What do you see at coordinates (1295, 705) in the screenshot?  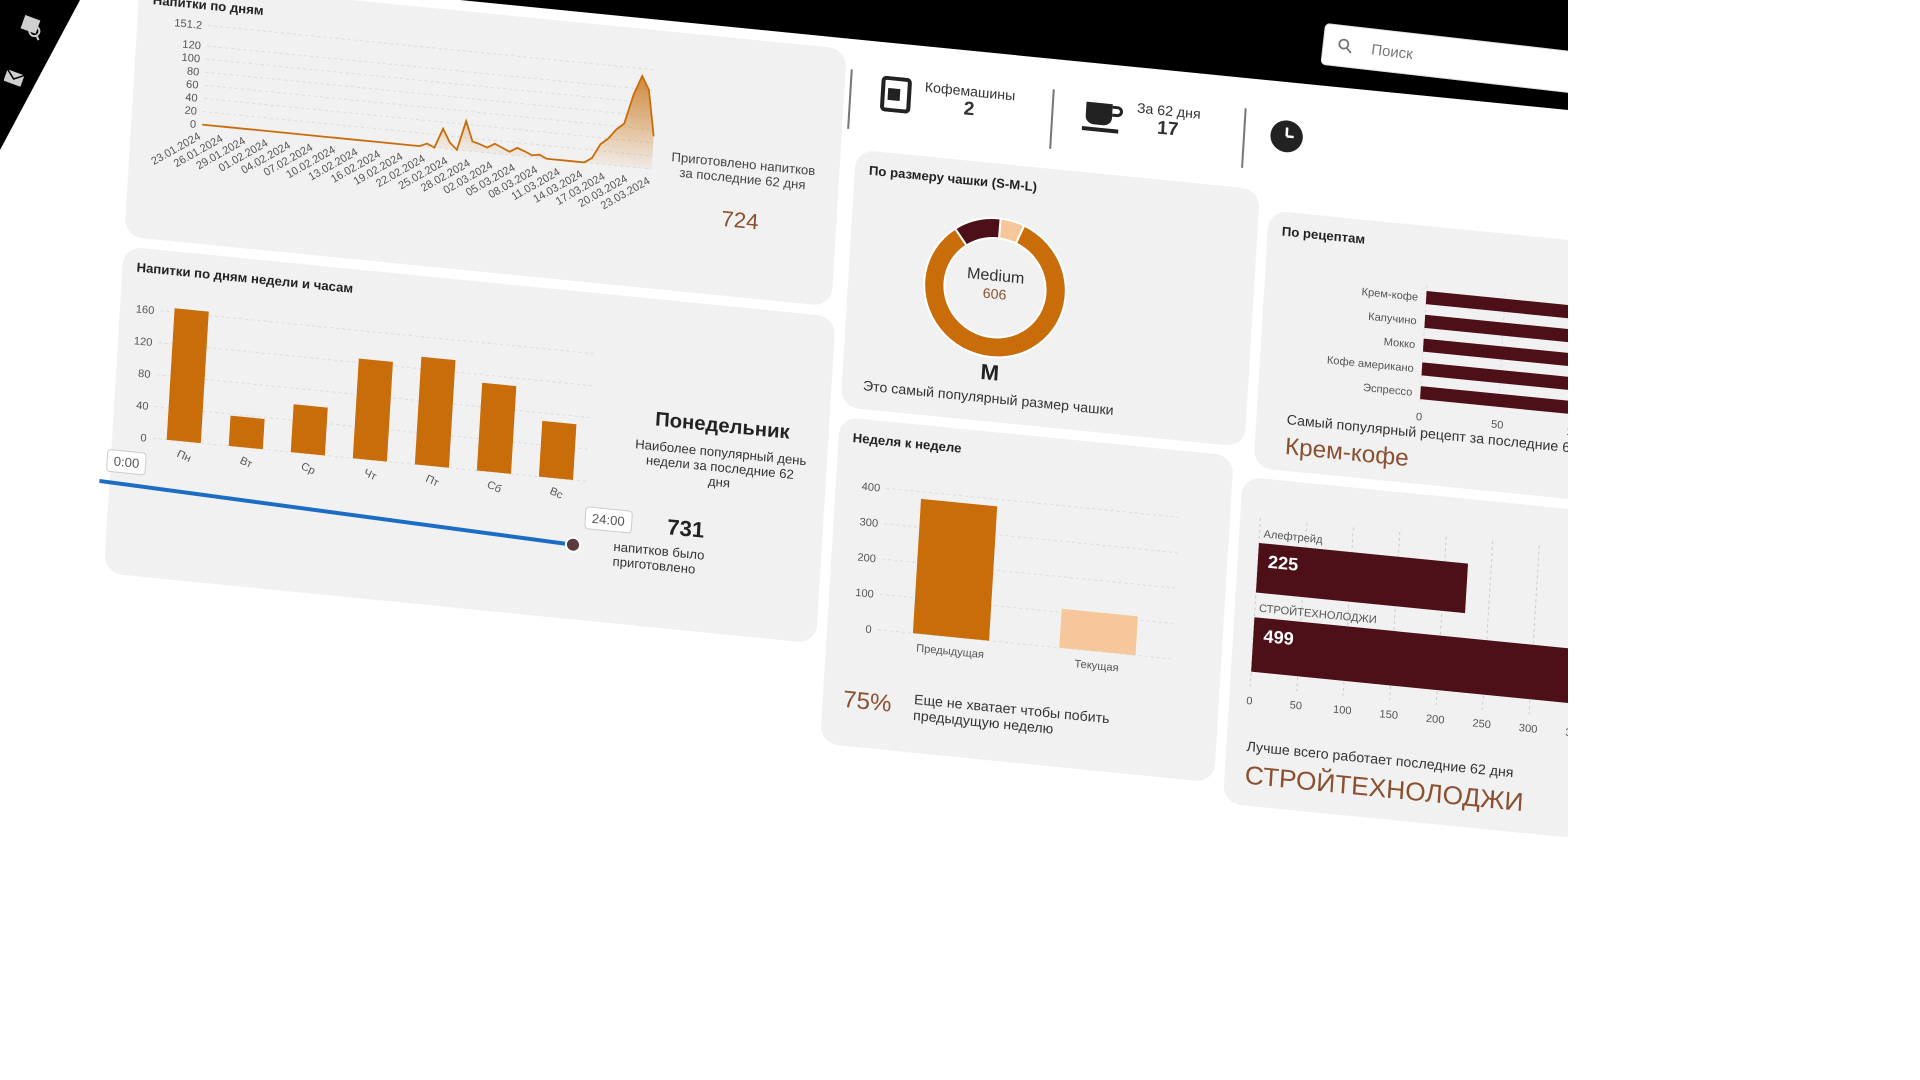 I see `x-tick-label: 50` at bounding box center [1295, 705].